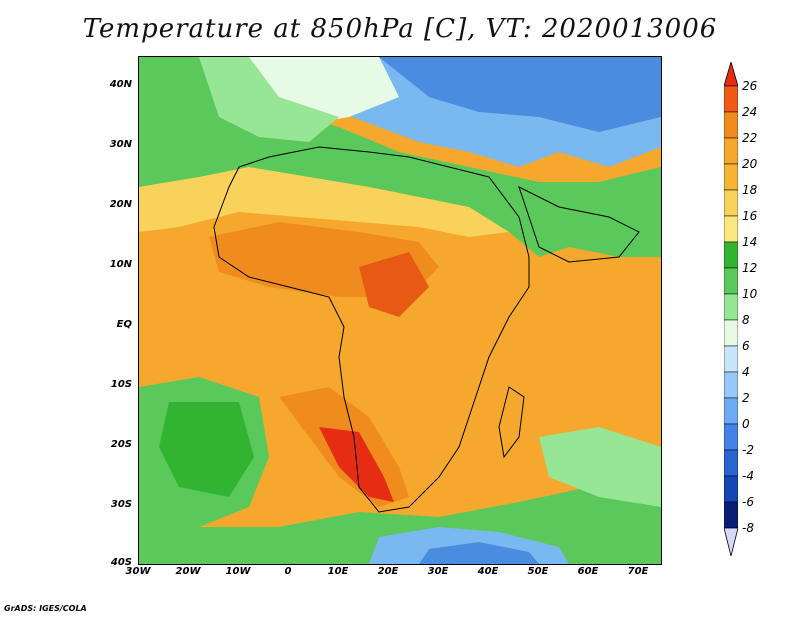  What do you see at coordinates (520, 94) in the screenshot?
I see `field-colder-north` at bounding box center [520, 94].